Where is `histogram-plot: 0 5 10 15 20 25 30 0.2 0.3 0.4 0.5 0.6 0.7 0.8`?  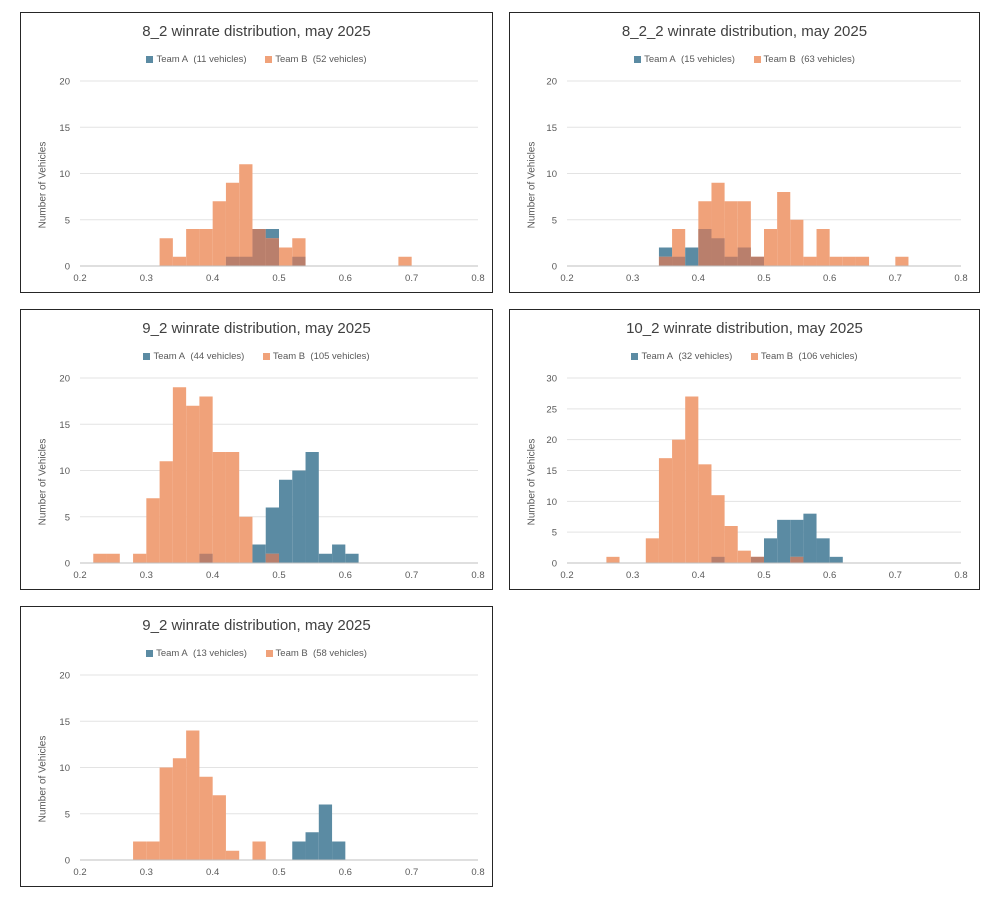
histogram-plot: 0 5 10 15 20 25 30 0.2 0.3 0.4 0.5 0.6 0.7 0.8 is located at coordinates (756, 478).